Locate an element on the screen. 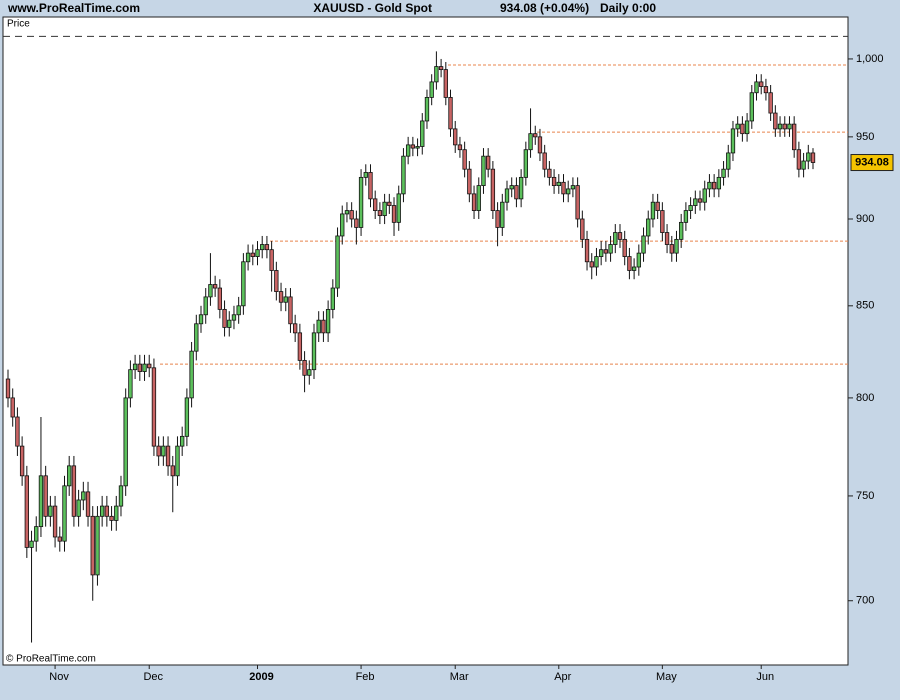  panel-label: Price is located at coordinates (18, 24).